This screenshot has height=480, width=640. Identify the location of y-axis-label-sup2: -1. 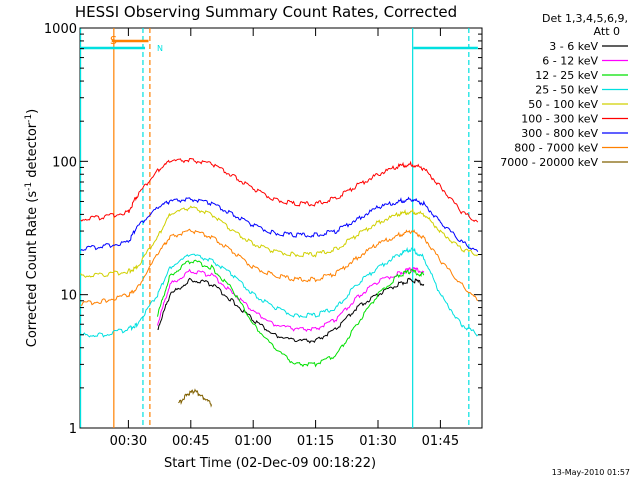
(29, 118).